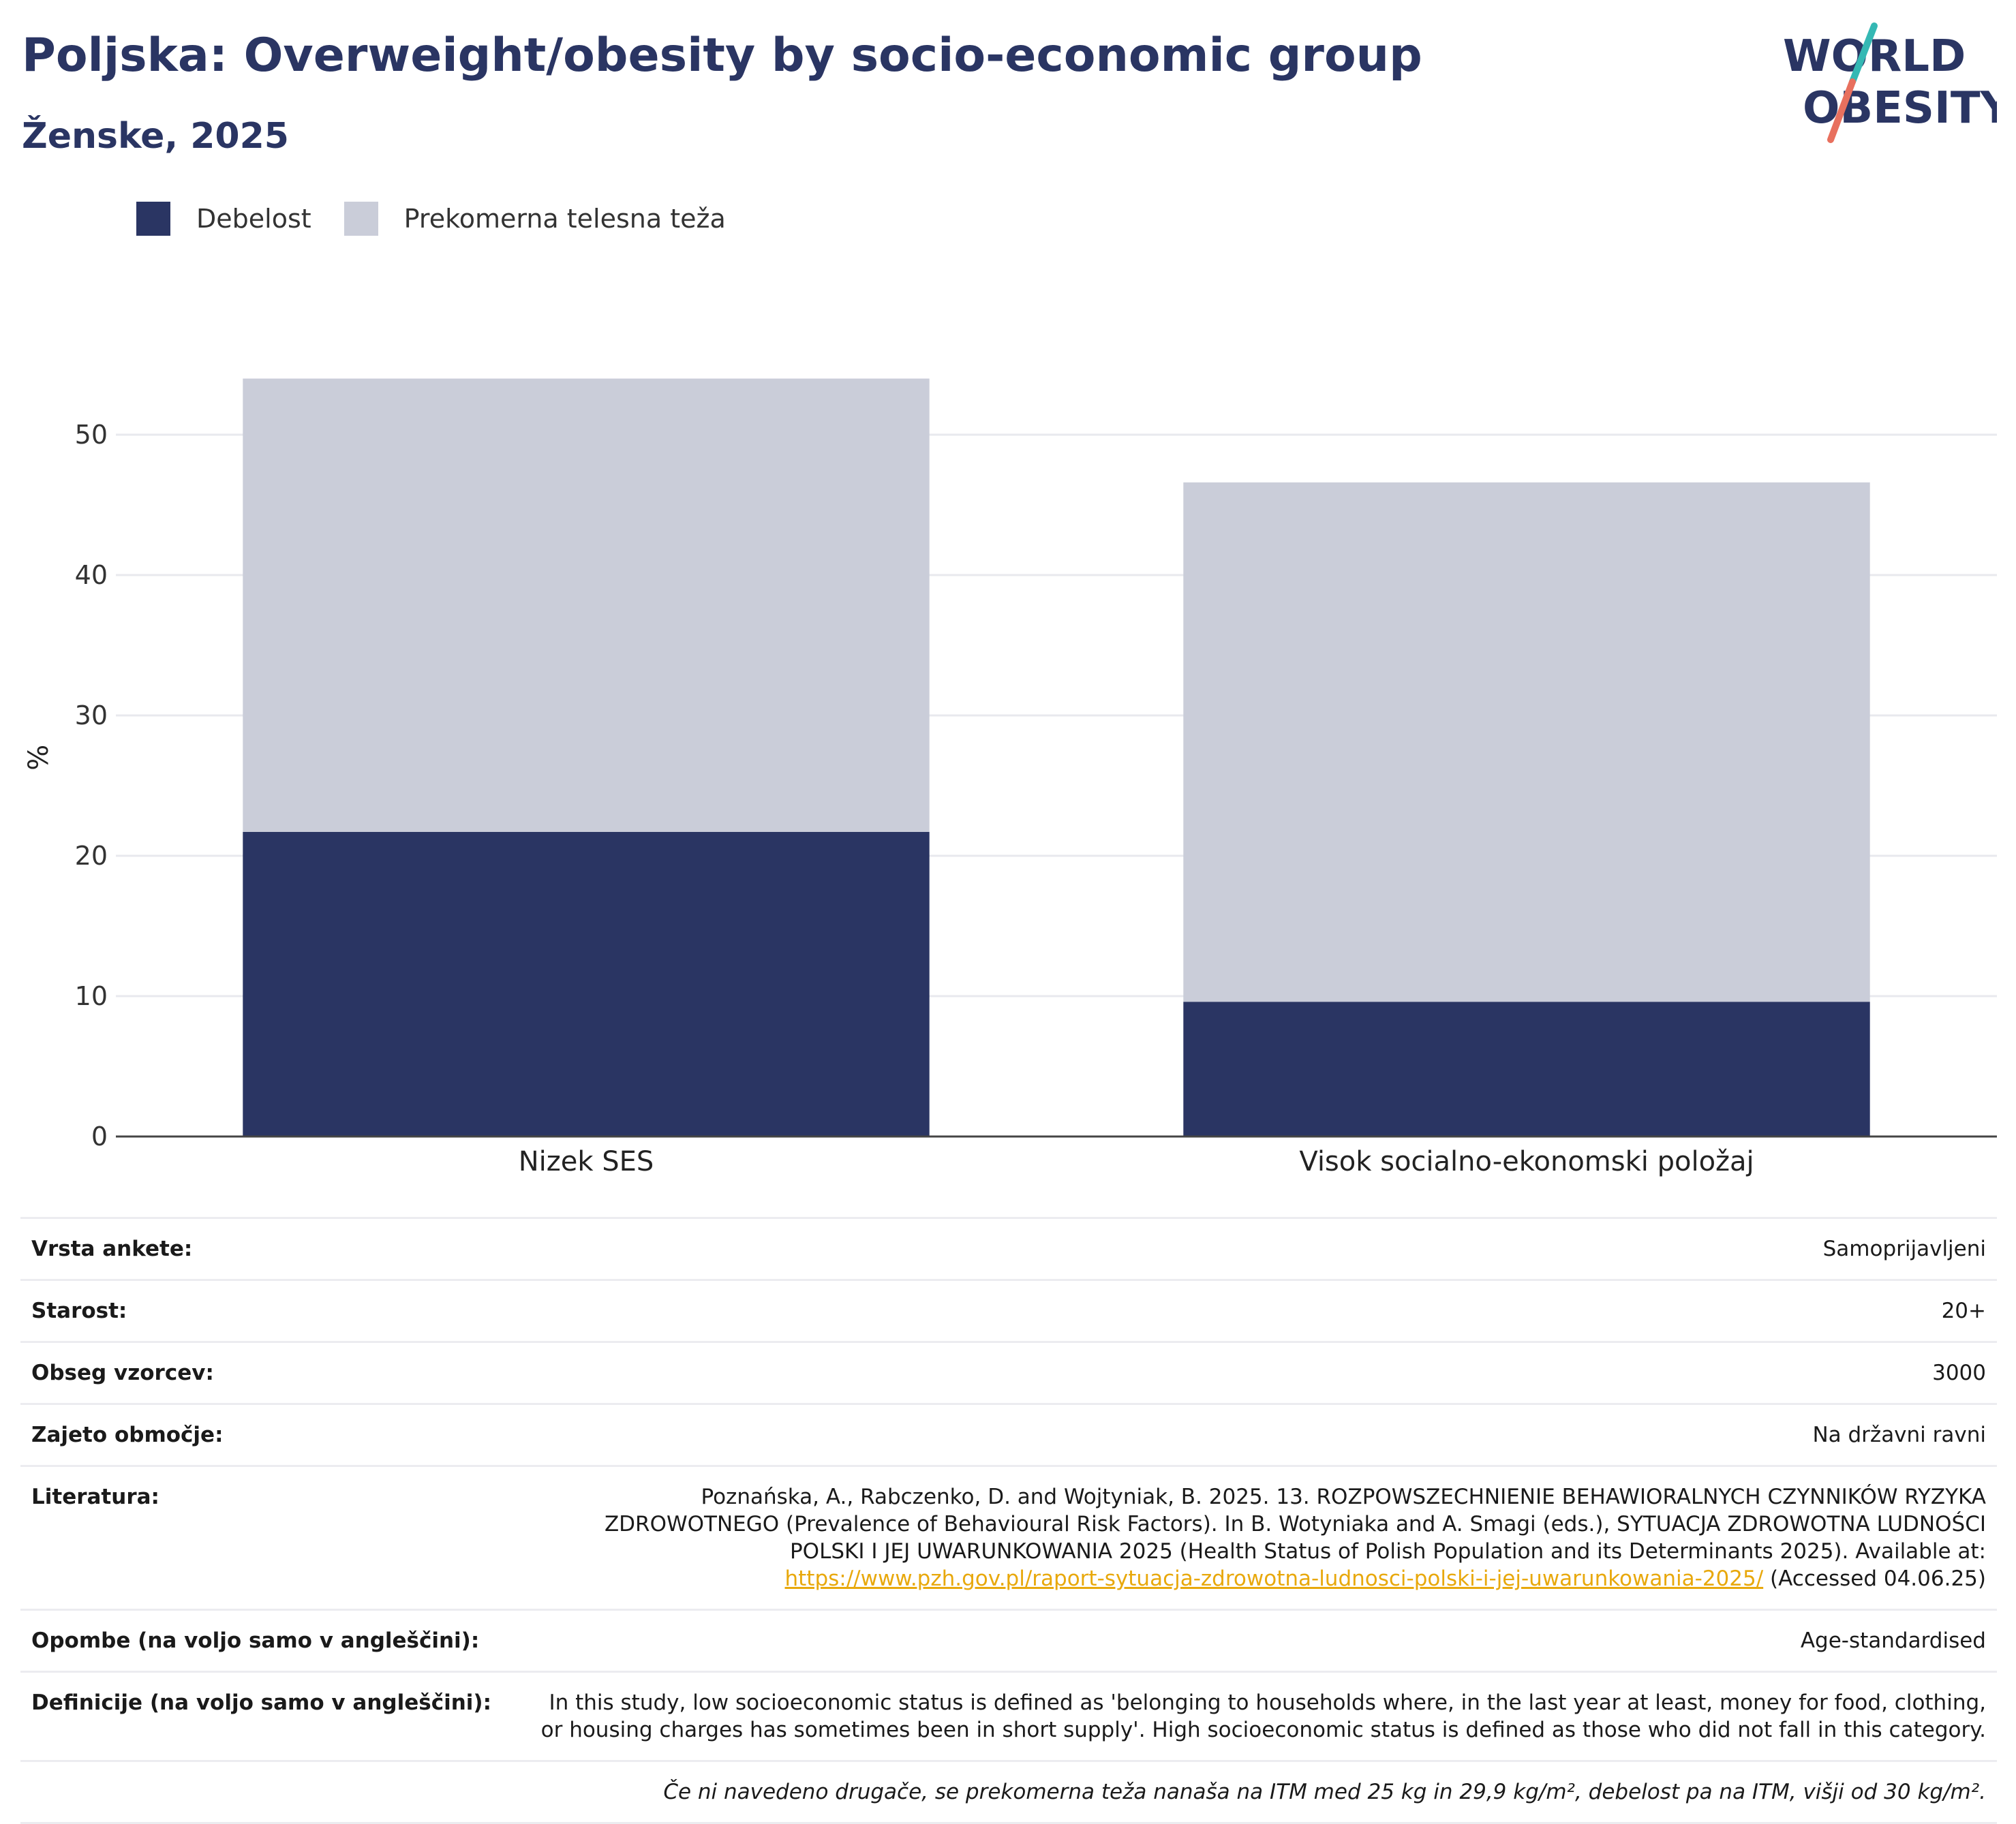 The height and width of the screenshot is (1824, 2016). I want to click on notes-label: Opombe (na voljo samo v angleščini):, so click(269, 1640).